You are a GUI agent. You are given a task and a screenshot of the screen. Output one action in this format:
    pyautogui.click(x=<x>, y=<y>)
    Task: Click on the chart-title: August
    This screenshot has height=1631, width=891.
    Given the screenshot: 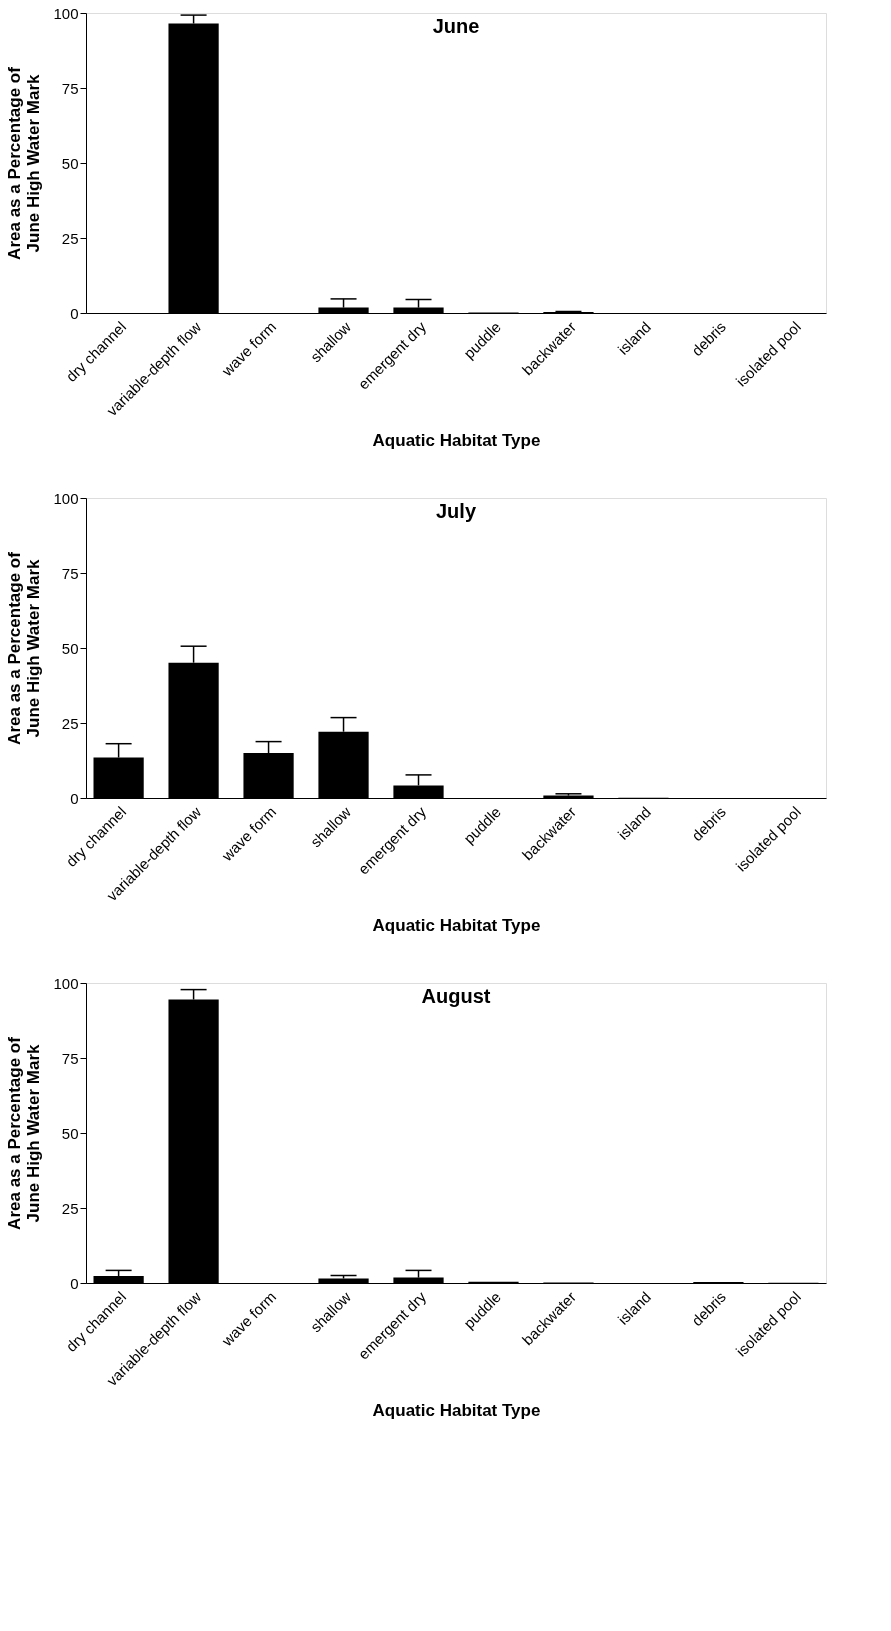 What is the action you would take?
    pyautogui.click(x=456, y=996)
    